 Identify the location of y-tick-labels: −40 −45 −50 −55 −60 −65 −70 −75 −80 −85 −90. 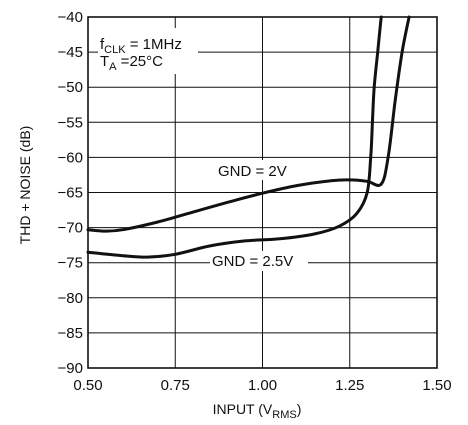
(70, 193).